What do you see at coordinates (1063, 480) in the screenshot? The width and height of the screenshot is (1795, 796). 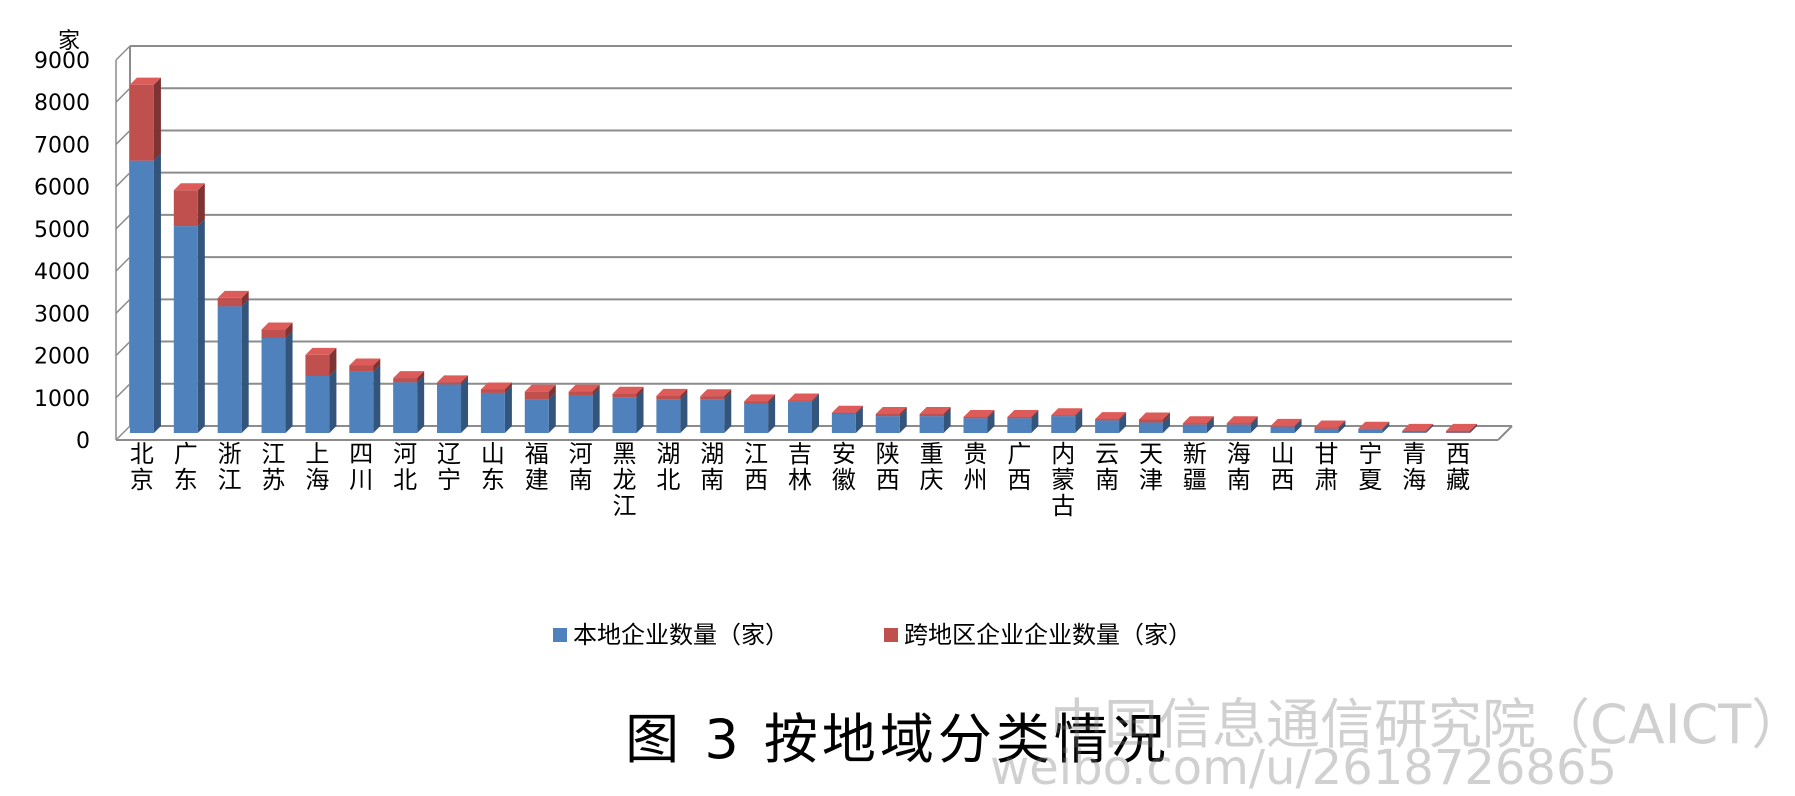 I see `x-tick-label: 内蒙古` at bounding box center [1063, 480].